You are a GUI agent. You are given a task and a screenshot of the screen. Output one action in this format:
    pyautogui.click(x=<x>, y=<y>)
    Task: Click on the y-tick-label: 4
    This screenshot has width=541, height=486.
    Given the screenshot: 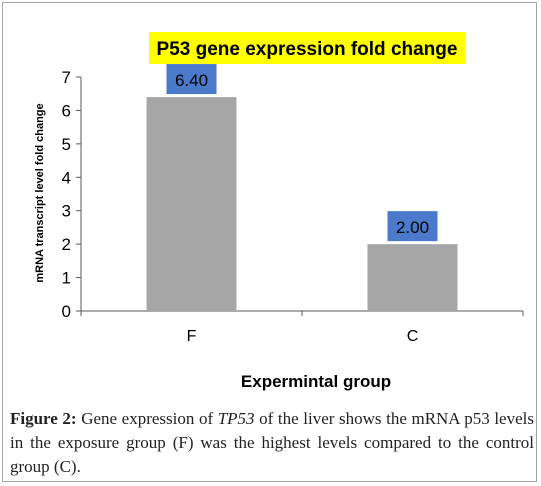 What is the action you would take?
    pyautogui.click(x=66, y=177)
    